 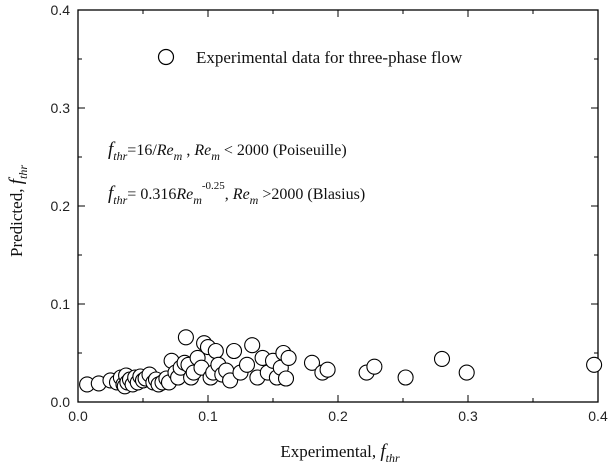 What do you see at coordinates (166, 57) in the screenshot?
I see `legend-marker` at bounding box center [166, 57].